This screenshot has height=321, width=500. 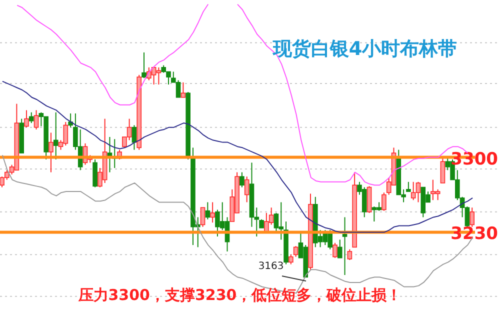 I want to click on ref-line-label: 3300, so click(x=474, y=159).